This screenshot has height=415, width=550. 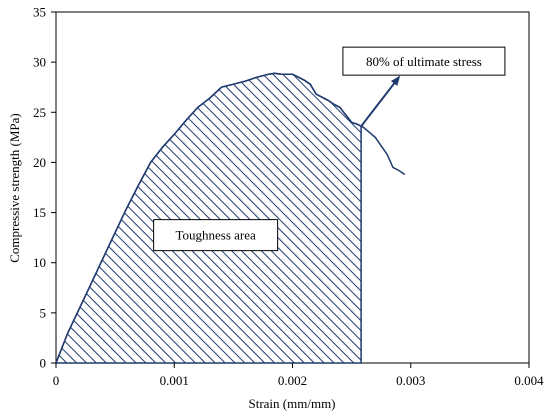 I want to click on x-tick-label: 0.004, so click(x=529, y=380).